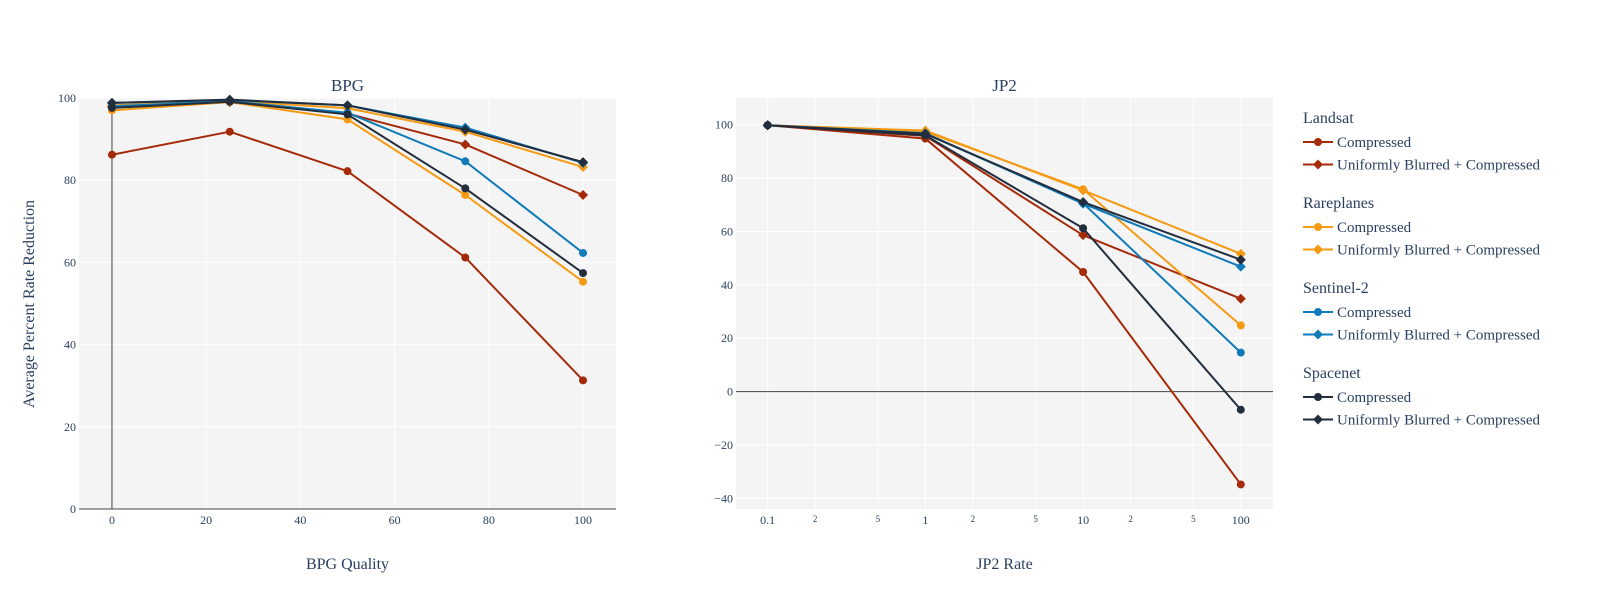  Describe the element at coordinates (727, 178) in the screenshot. I see `y-tick-label: 80` at that location.